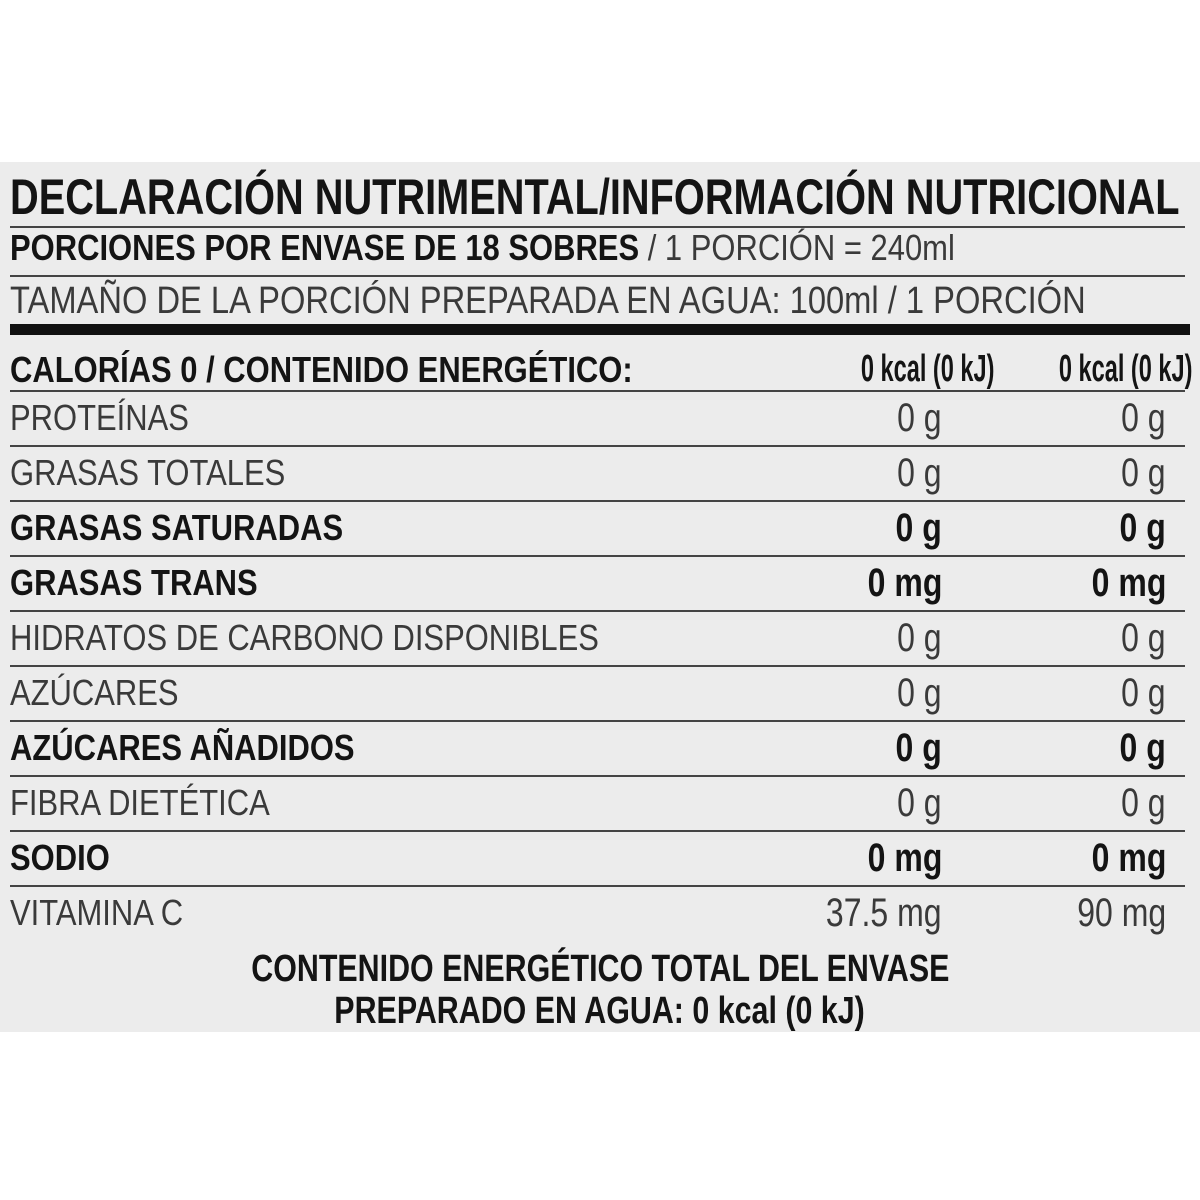 The height and width of the screenshot is (1200, 1200). Describe the element at coordinates (134, 582) in the screenshot. I see `nutrient-label: GRASAS TRANS` at that location.